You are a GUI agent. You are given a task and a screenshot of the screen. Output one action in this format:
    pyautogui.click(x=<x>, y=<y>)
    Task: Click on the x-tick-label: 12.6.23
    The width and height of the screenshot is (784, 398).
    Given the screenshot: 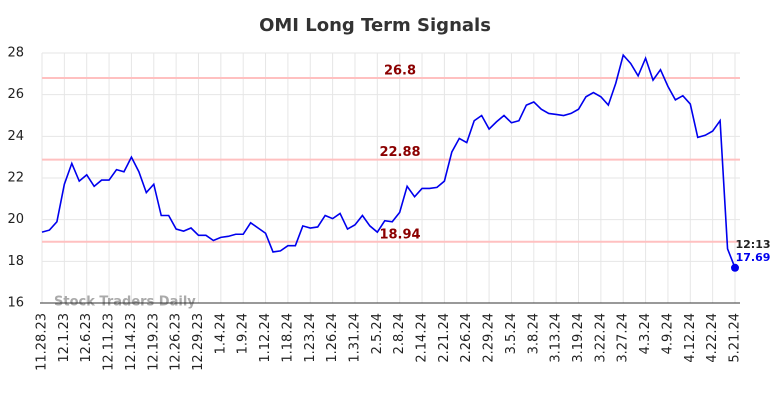 What is the action you would take?
    pyautogui.click(x=86, y=338)
    